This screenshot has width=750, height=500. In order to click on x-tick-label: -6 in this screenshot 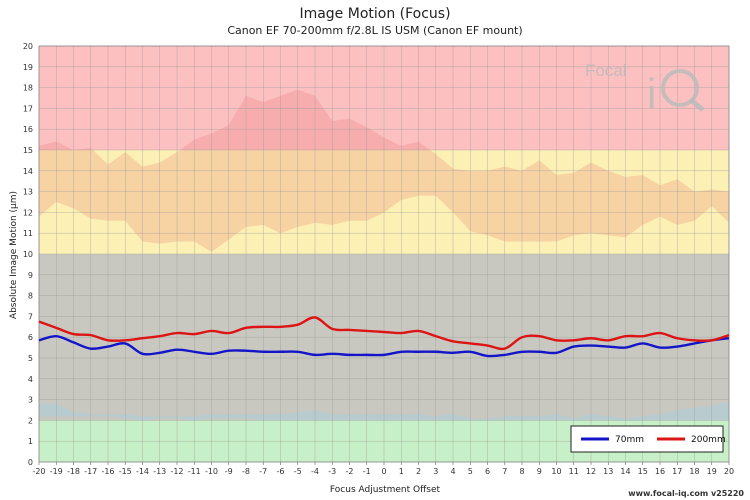, I will do `click(281, 471)`.